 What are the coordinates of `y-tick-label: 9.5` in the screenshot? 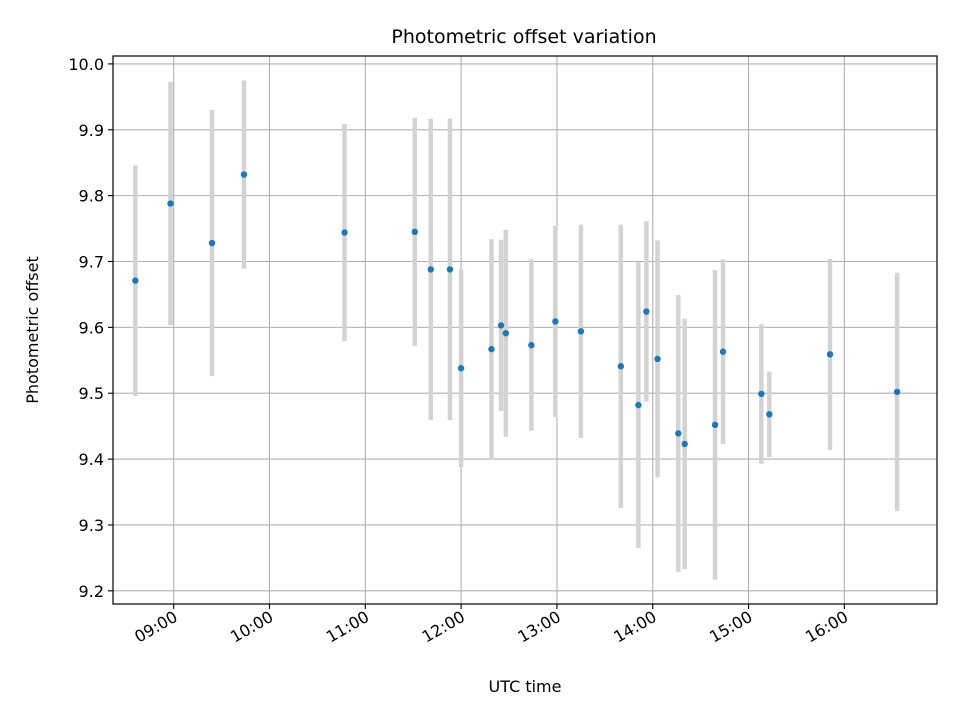 It's located at (91, 393).